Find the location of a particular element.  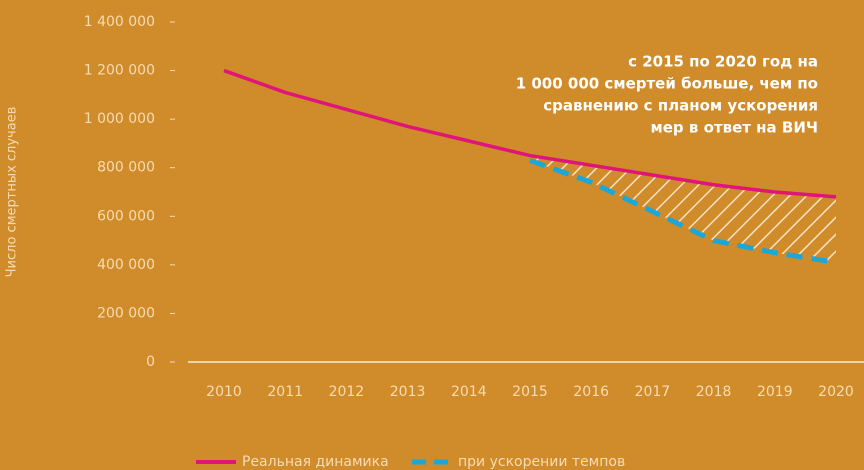

x-tick-label: 2020 is located at coordinates (836, 392).